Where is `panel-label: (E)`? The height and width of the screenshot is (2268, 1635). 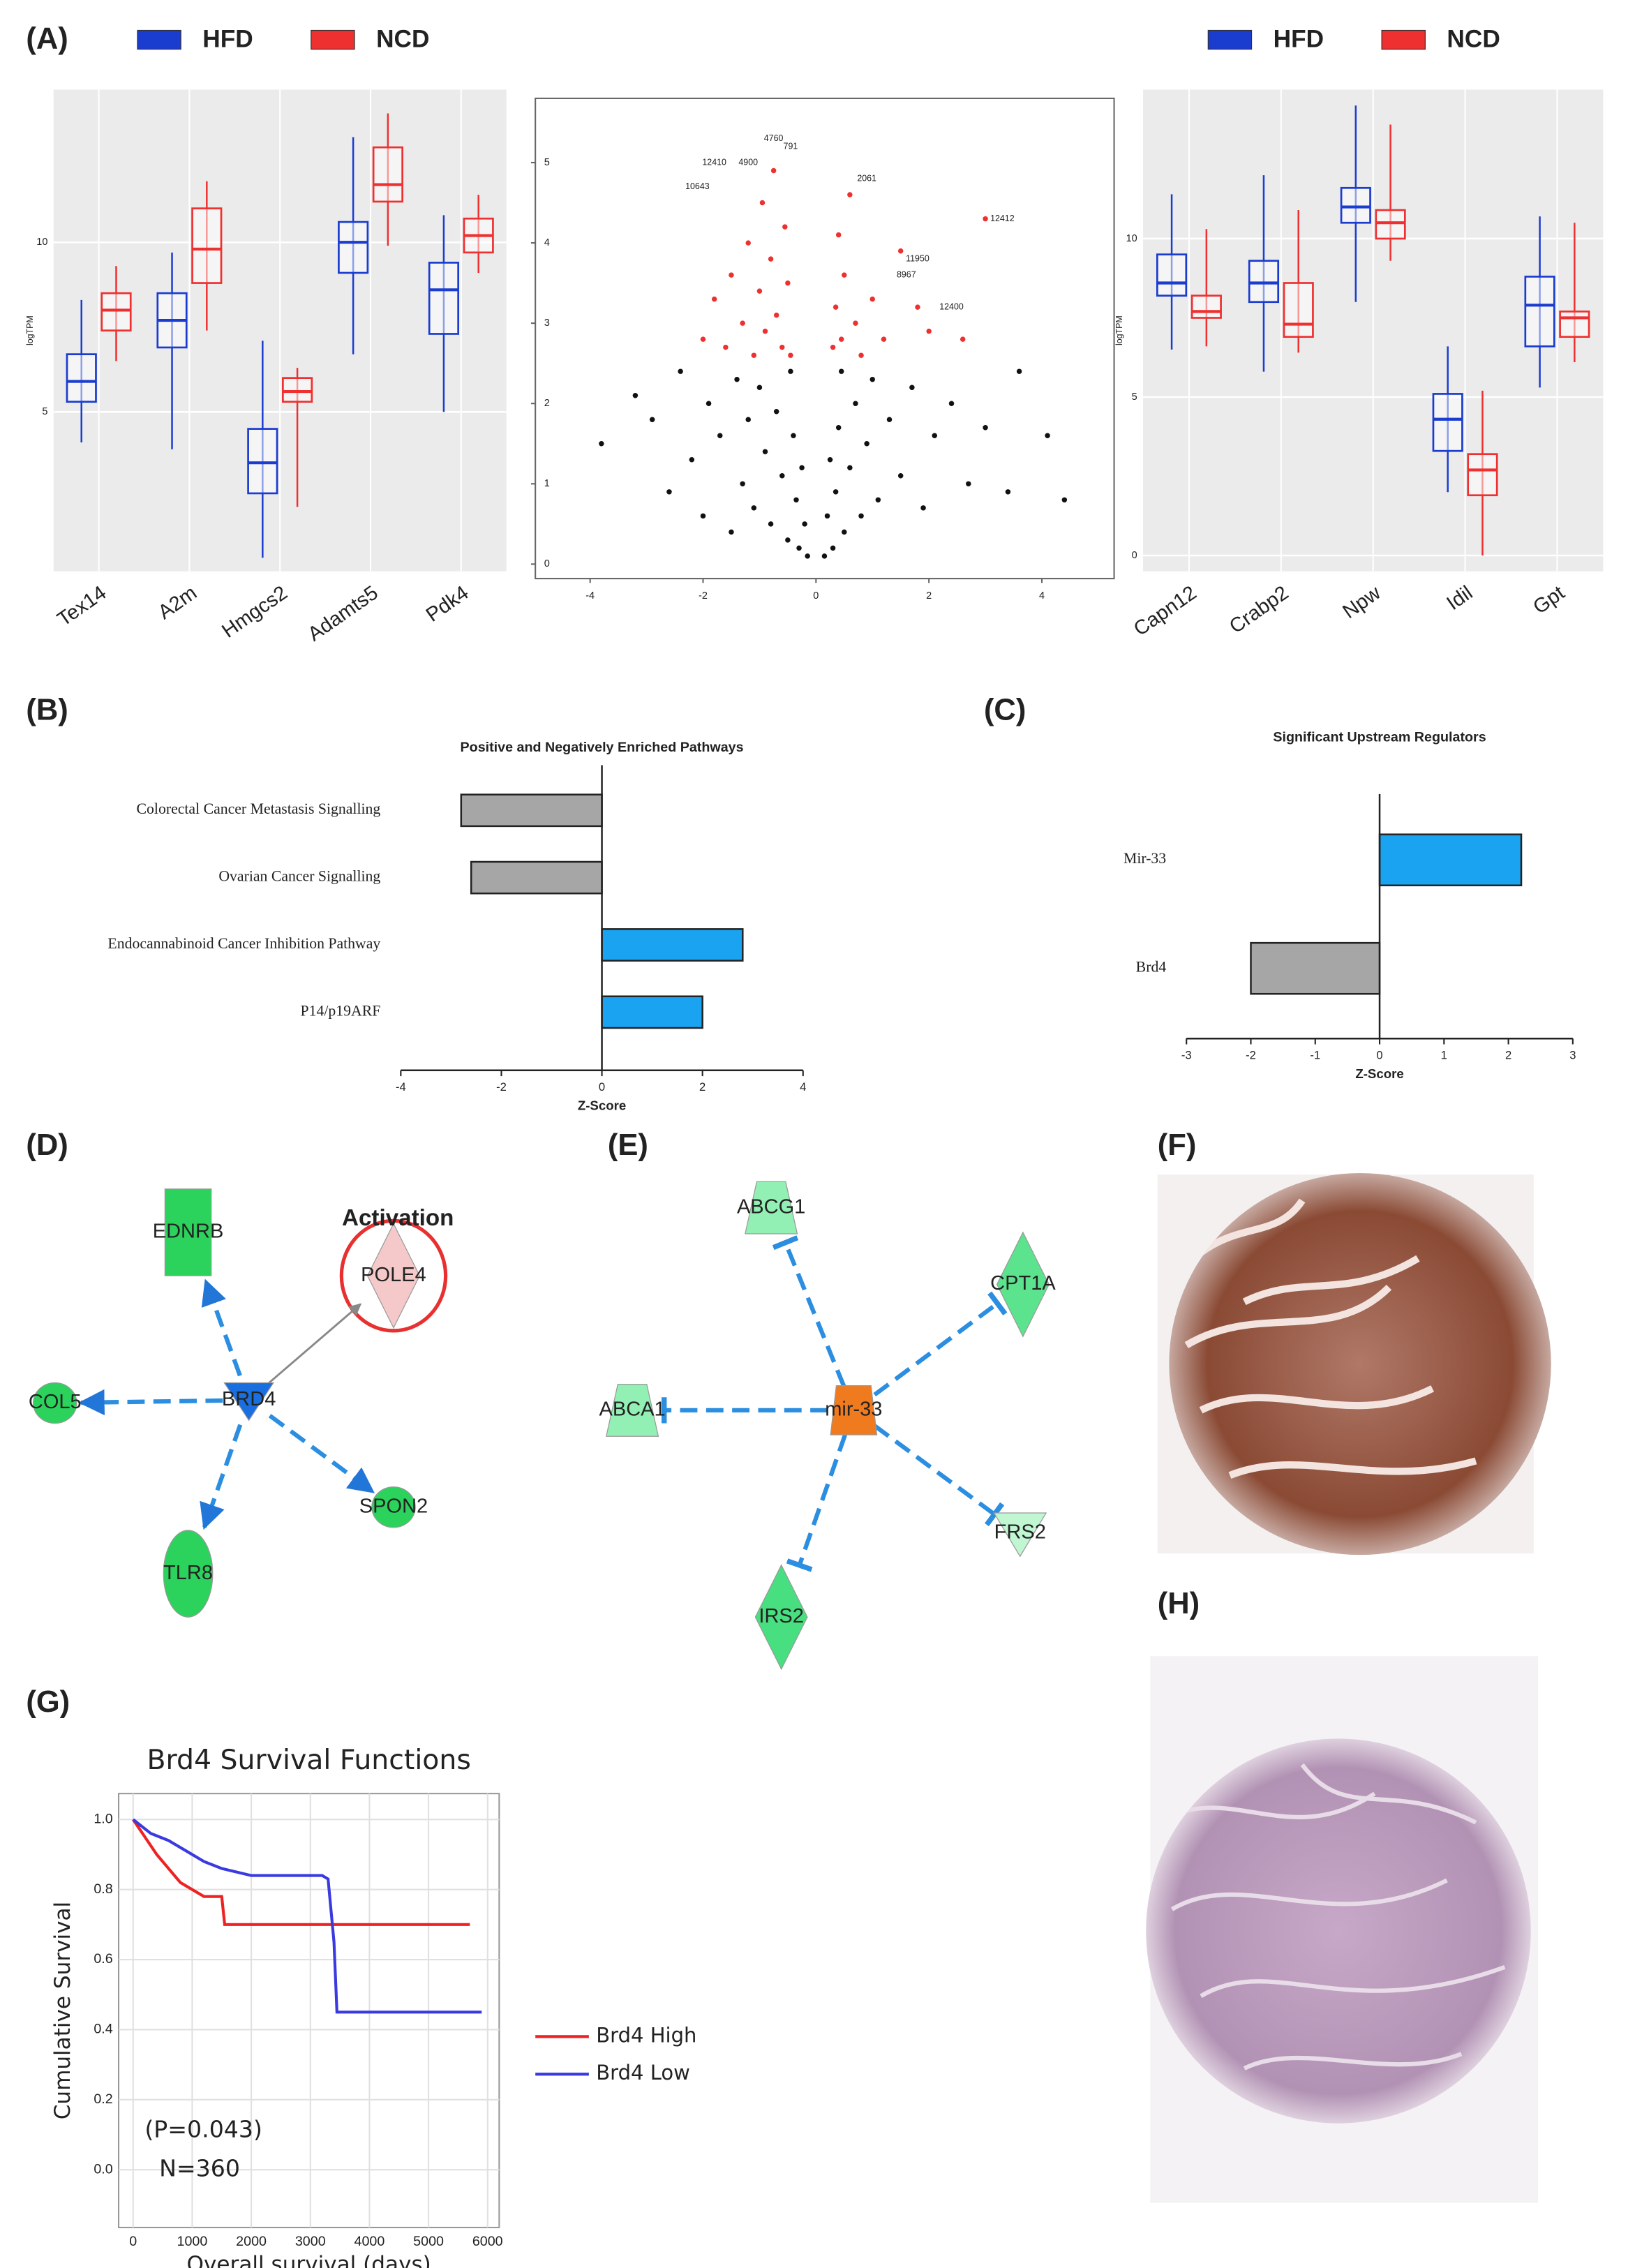
panel-label: (E) is located at coordinates (628, 1145).